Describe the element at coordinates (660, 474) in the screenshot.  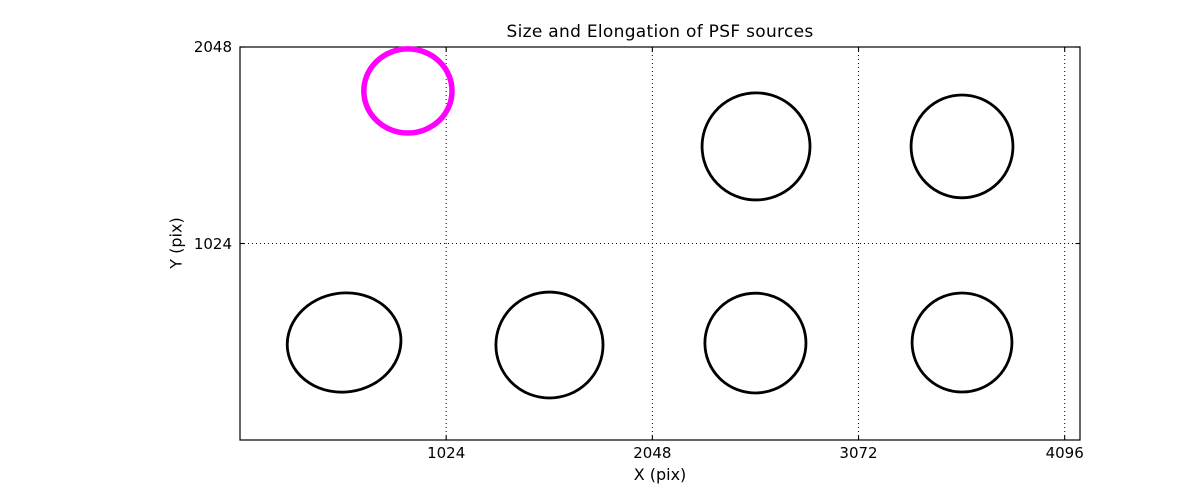
I see `x-axis-label: X (pix)` at that location.